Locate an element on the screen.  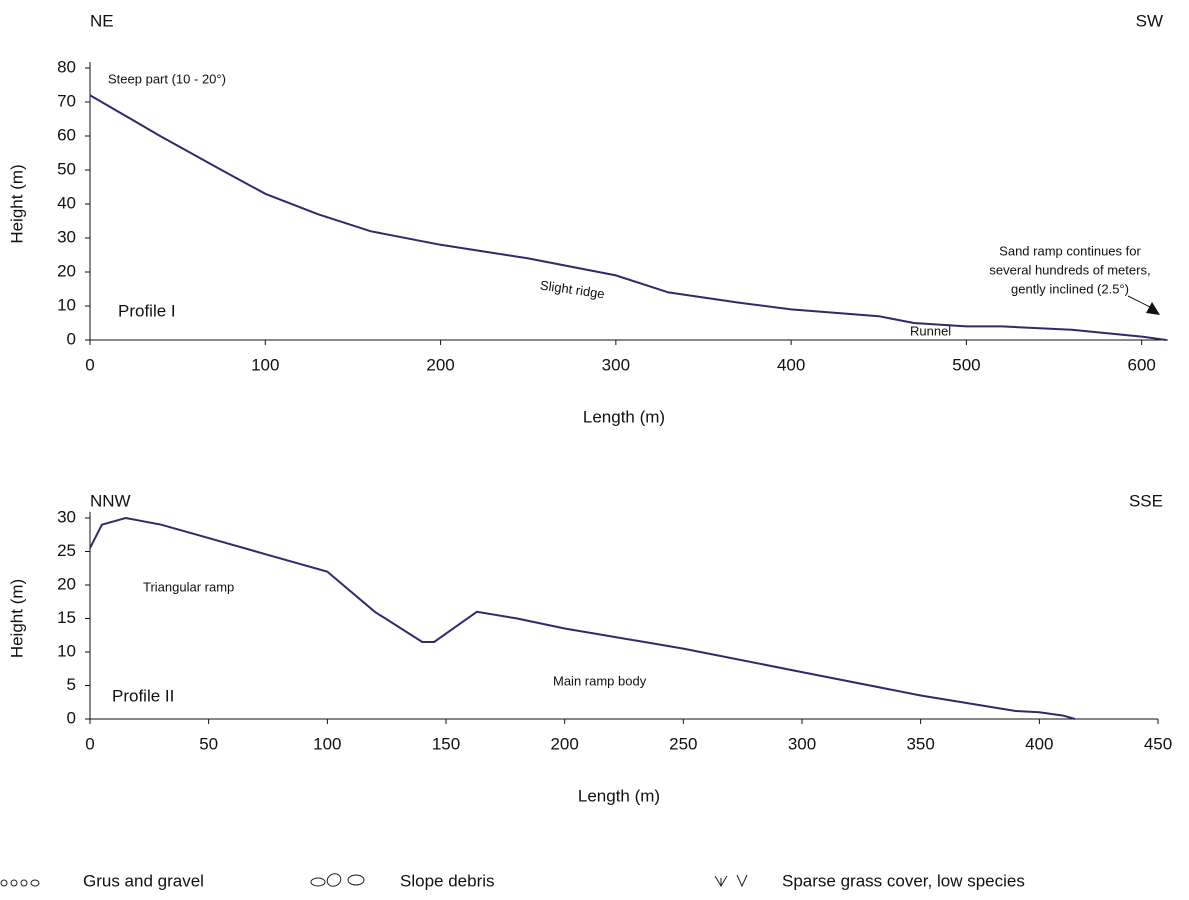
annotation: Profile I is located at coordinates (147, 310).